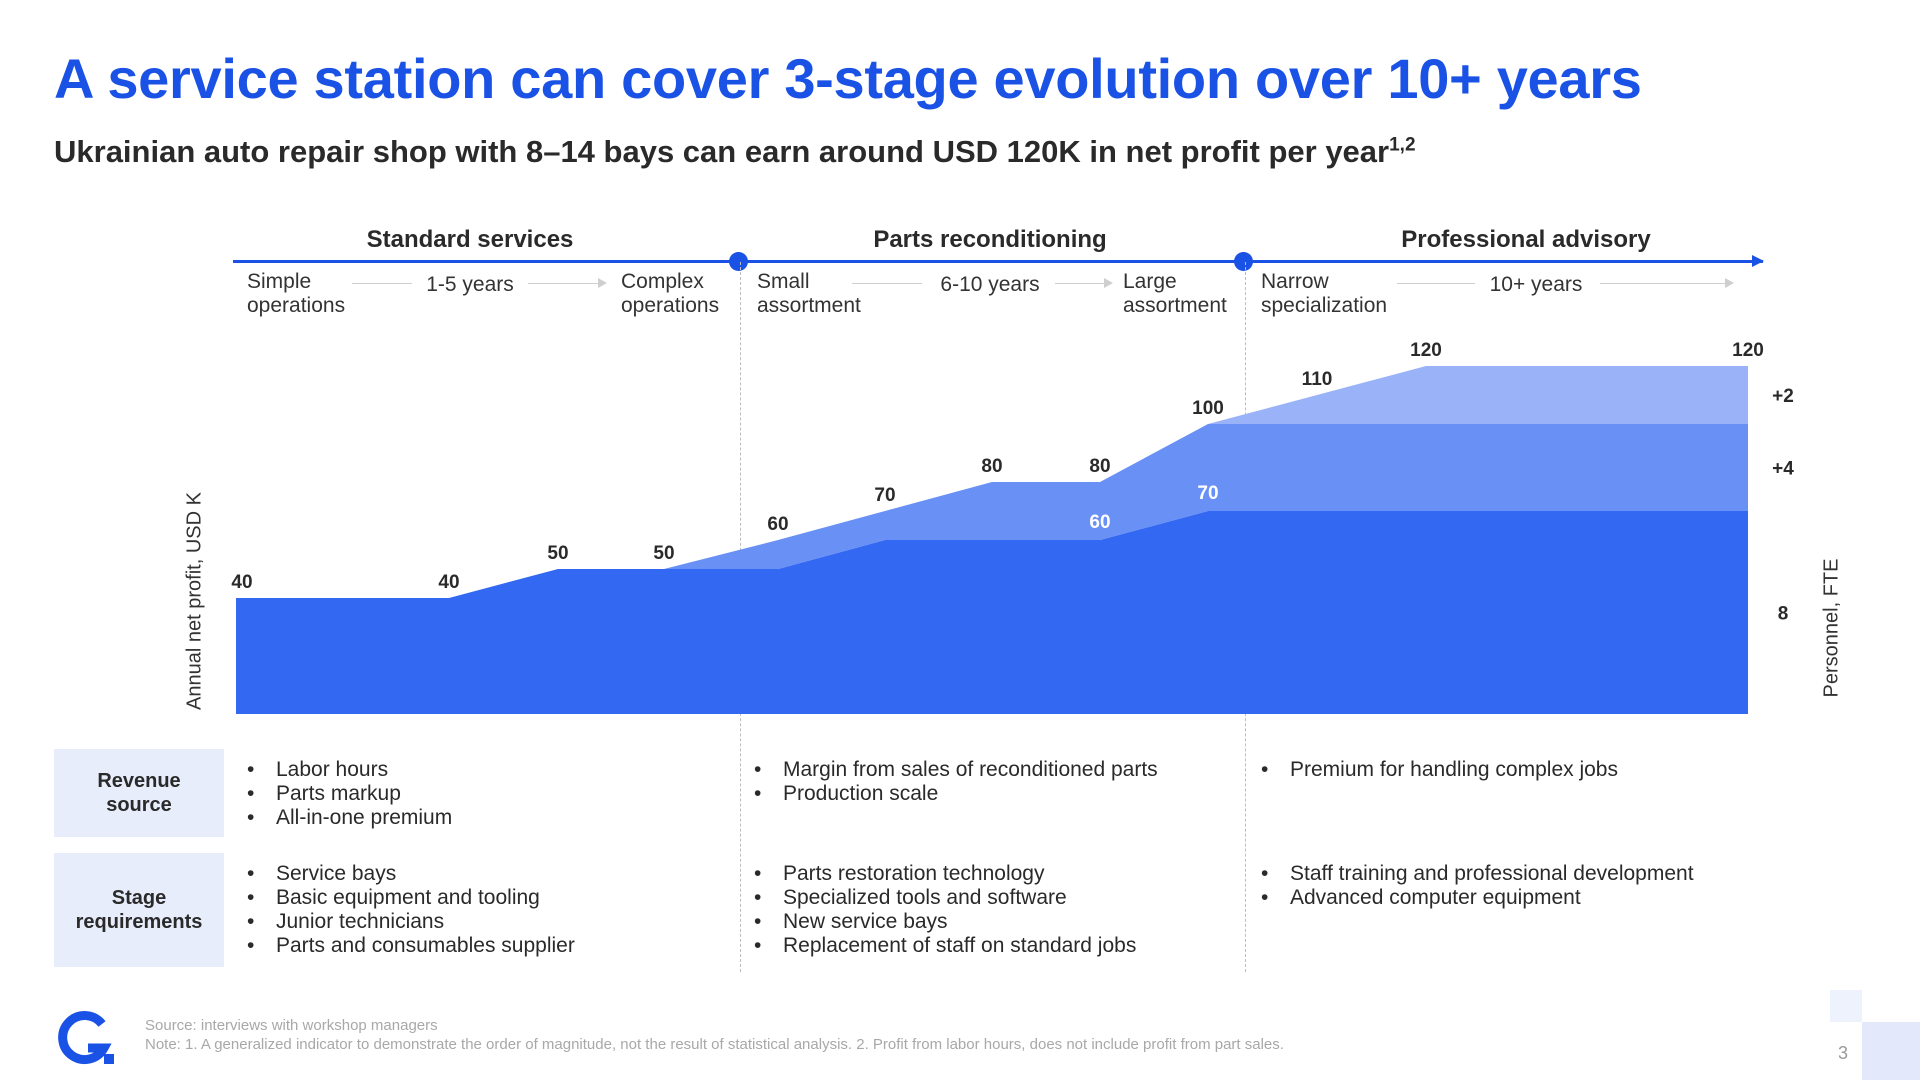 This screenshot has width=1920, height=1080. I want to click on stage1-connector-right, so click(563, 283).